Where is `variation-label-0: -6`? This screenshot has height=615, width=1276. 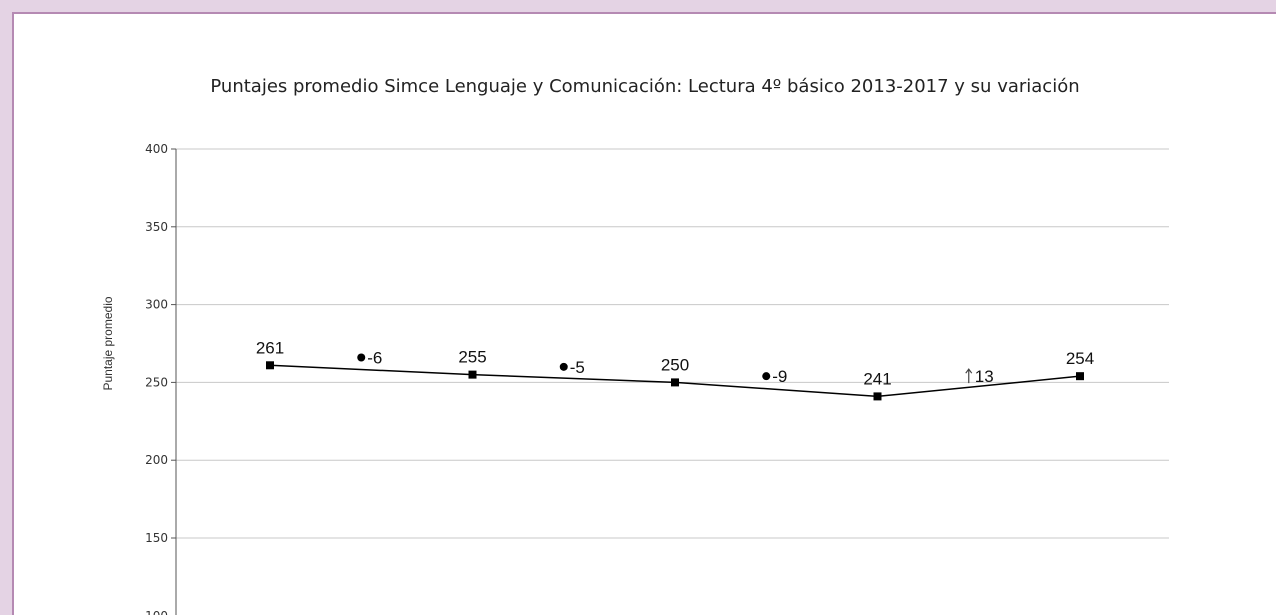 variation-label-0: -6 is located at coordinates (374, 358).